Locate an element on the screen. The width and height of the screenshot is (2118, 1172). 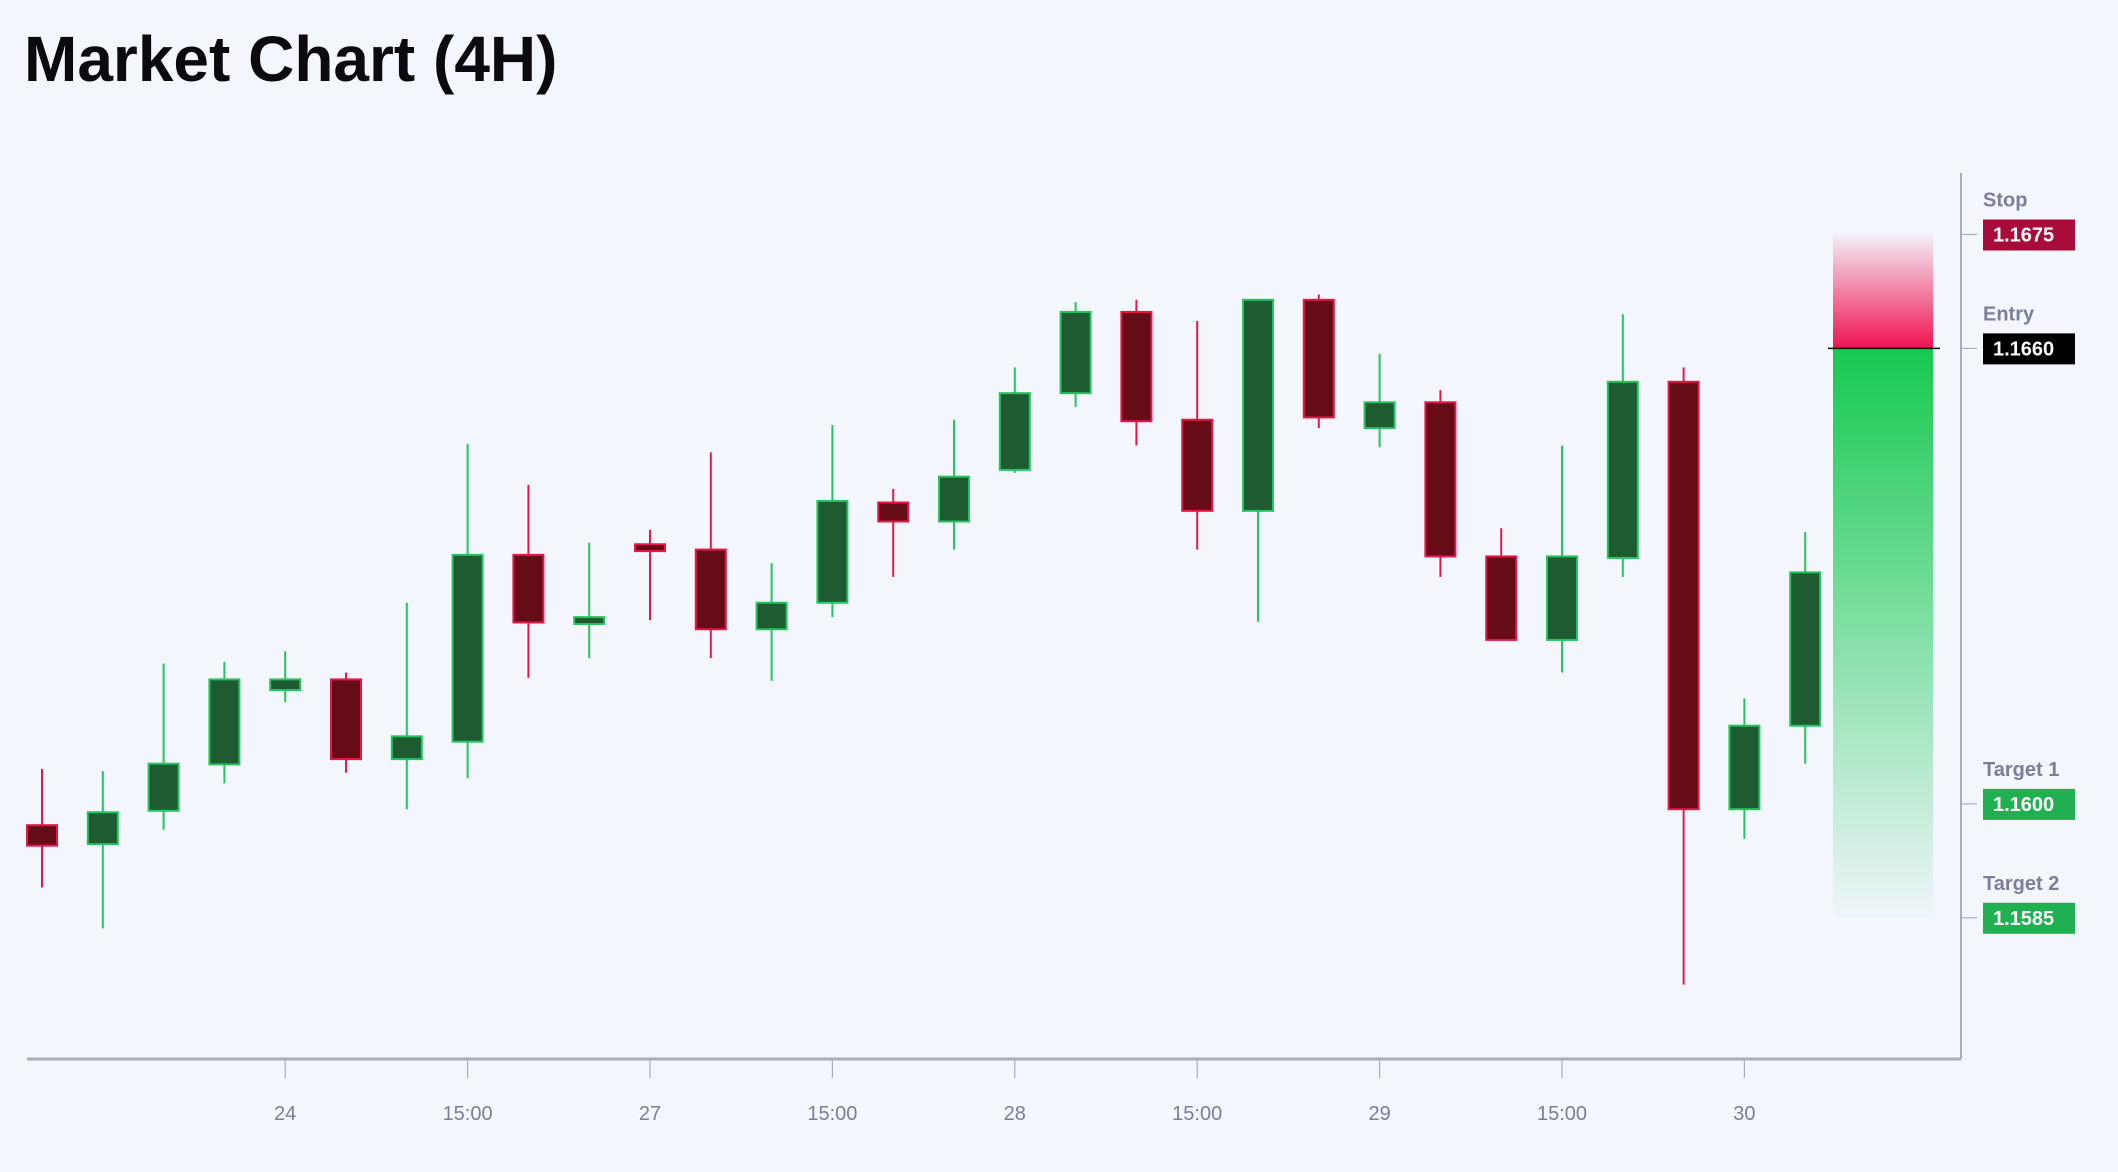
x-tick-label: 29 is located at coordinates (1379, 1114).